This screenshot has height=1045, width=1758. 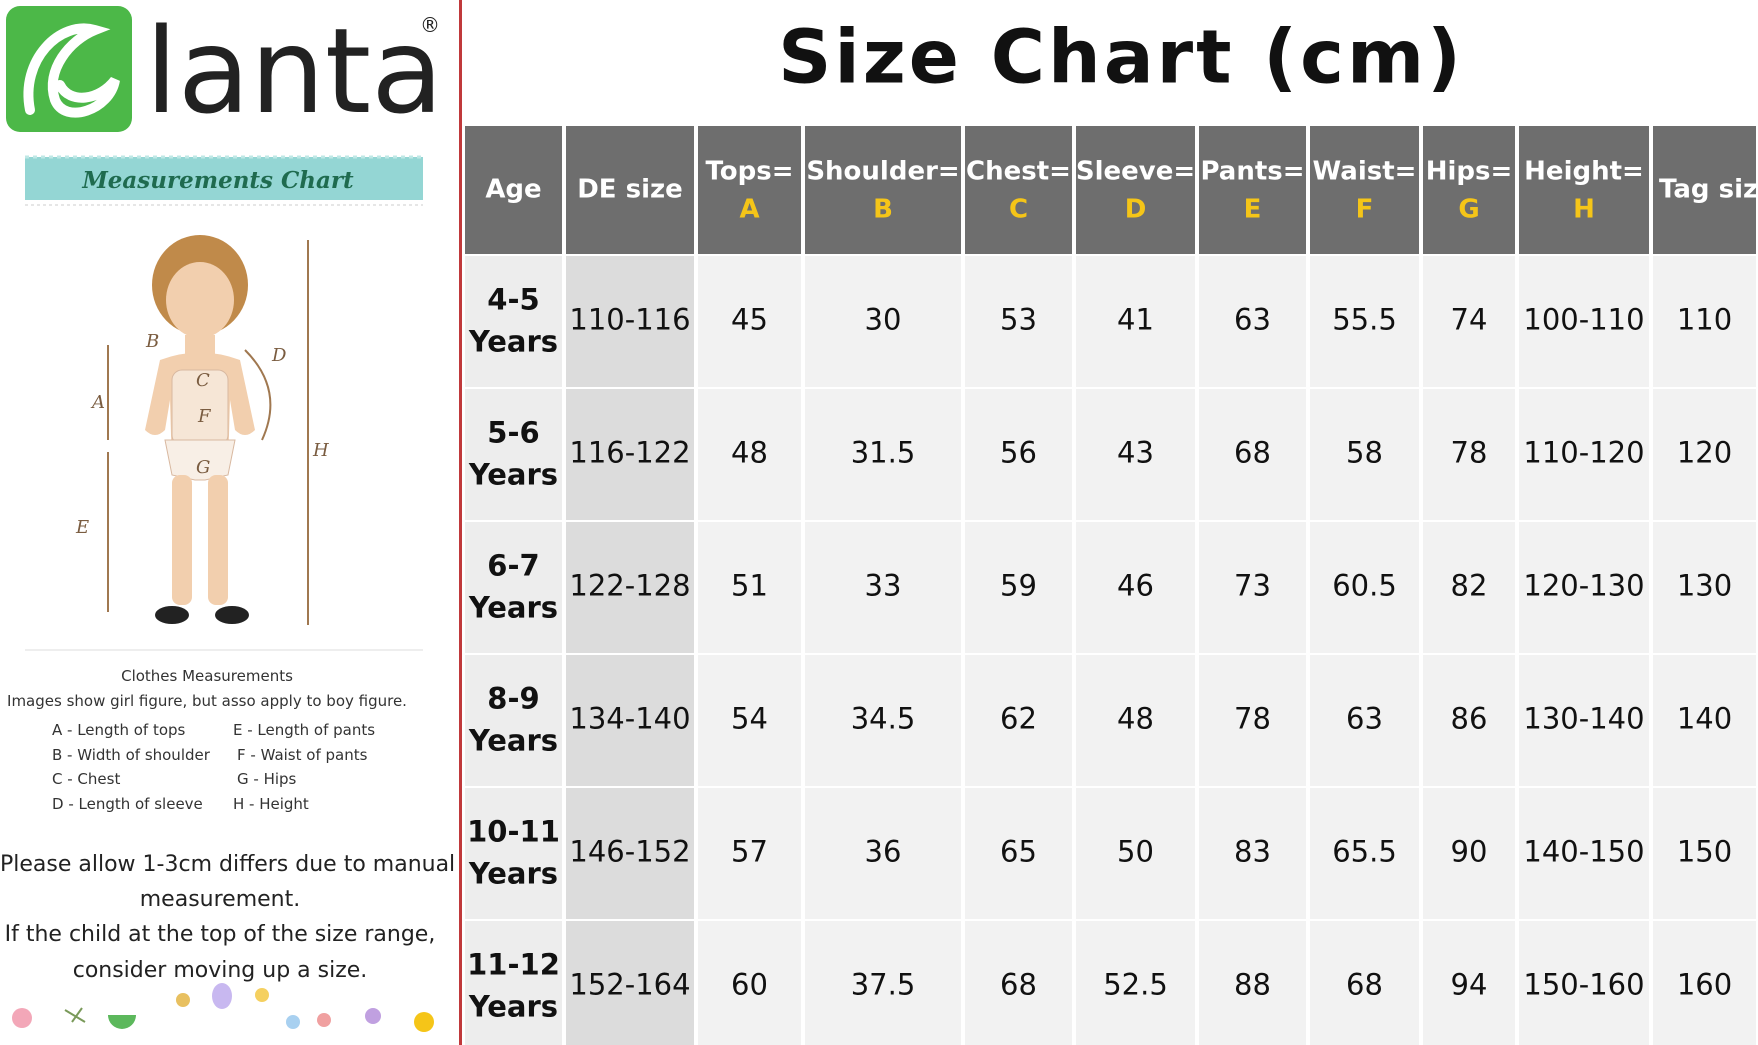 I want to click on figure-label: A, so click(x=97, y=402).